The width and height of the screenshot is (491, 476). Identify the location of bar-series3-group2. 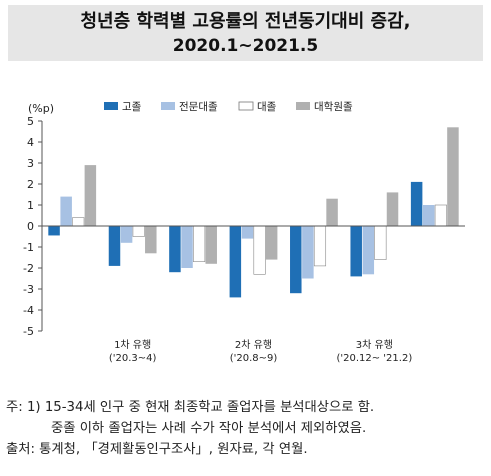
(138, 231).